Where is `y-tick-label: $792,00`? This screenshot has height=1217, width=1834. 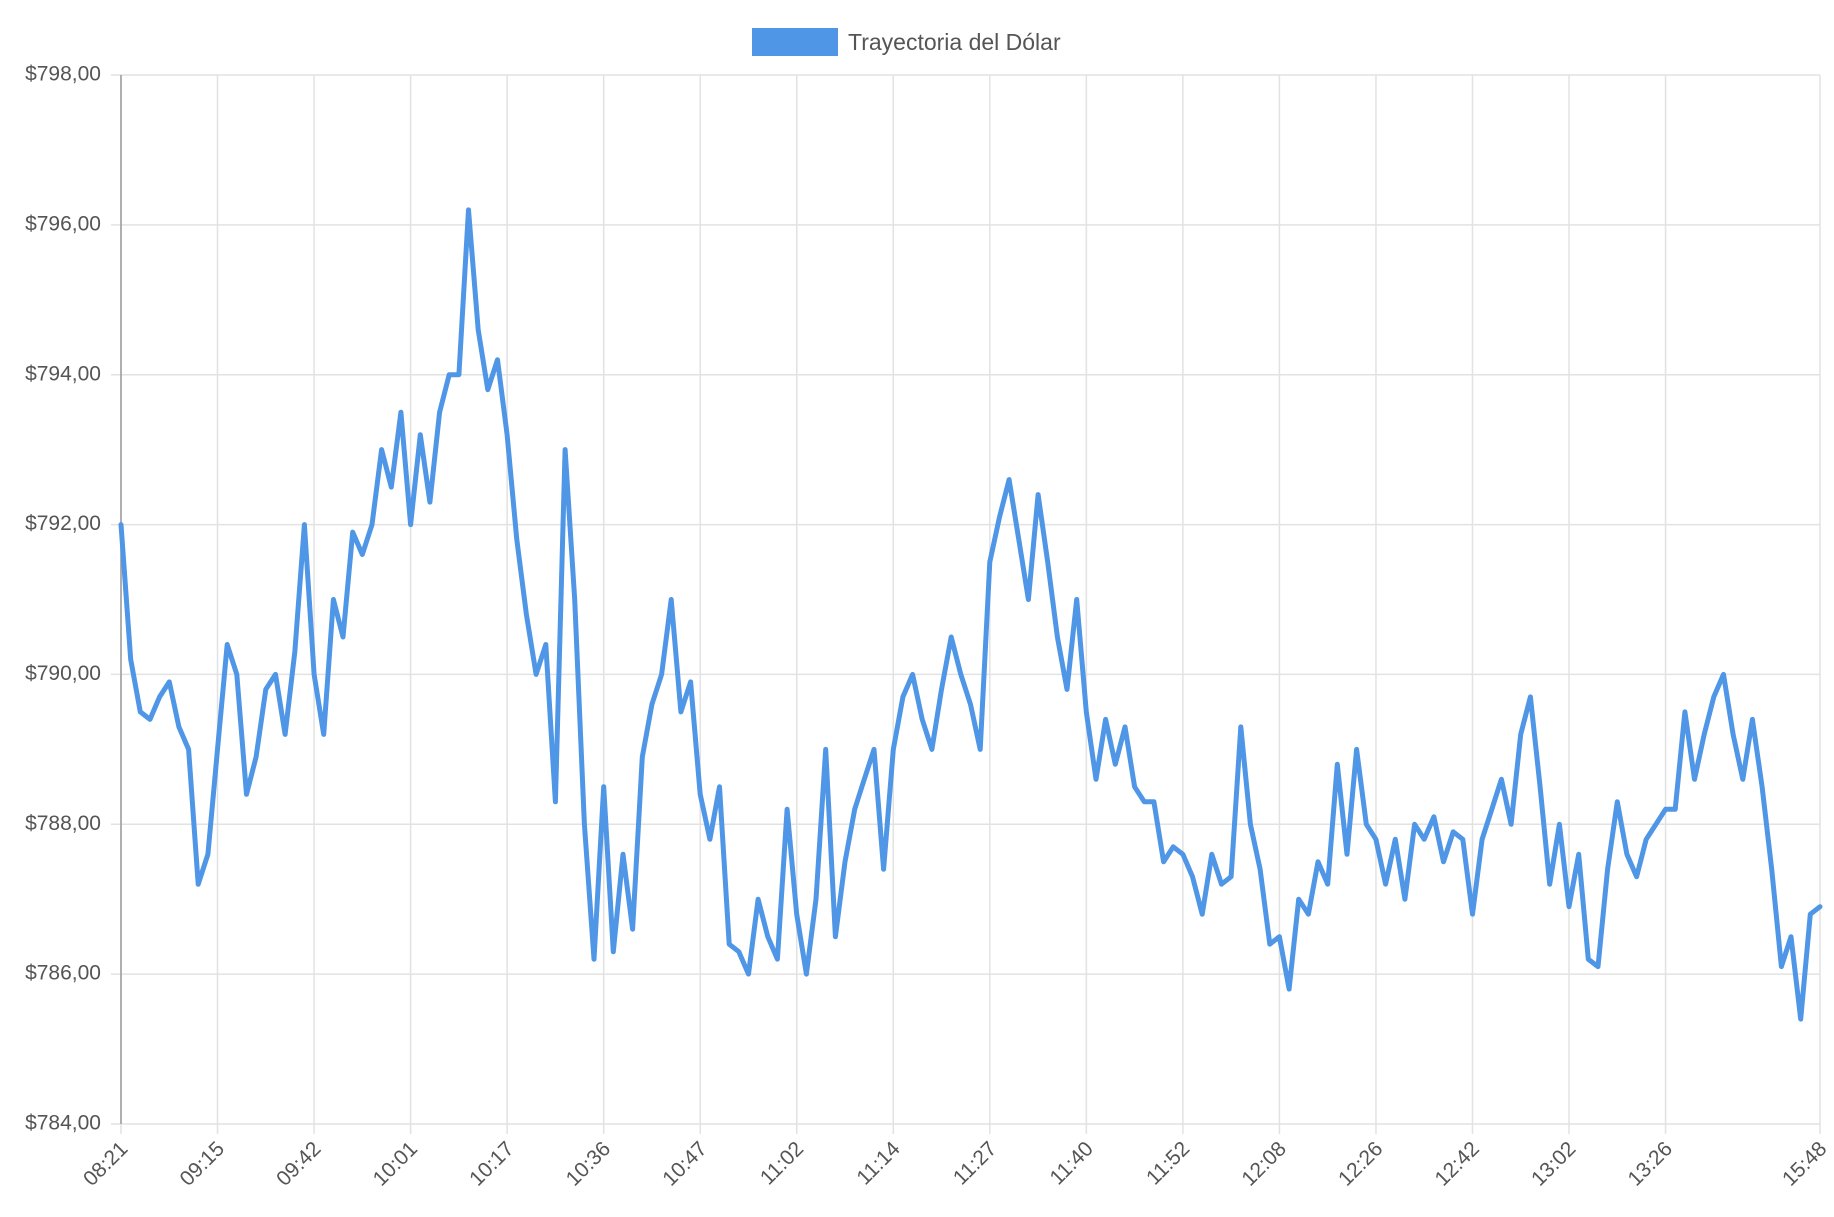
y-tick-label: $792,00 is located at coordinates (63, 523).